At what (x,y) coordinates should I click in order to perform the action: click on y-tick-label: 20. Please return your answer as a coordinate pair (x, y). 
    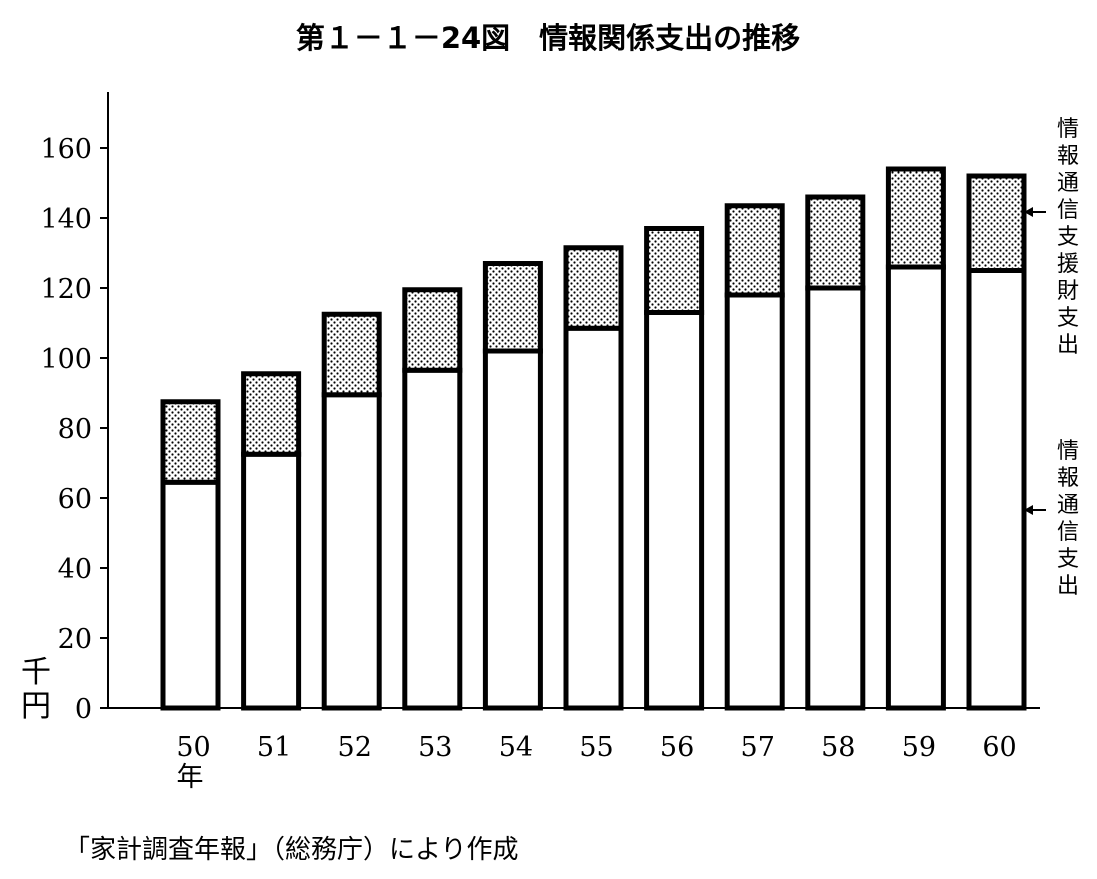
    Looking at the image, I should click on (75, 639).